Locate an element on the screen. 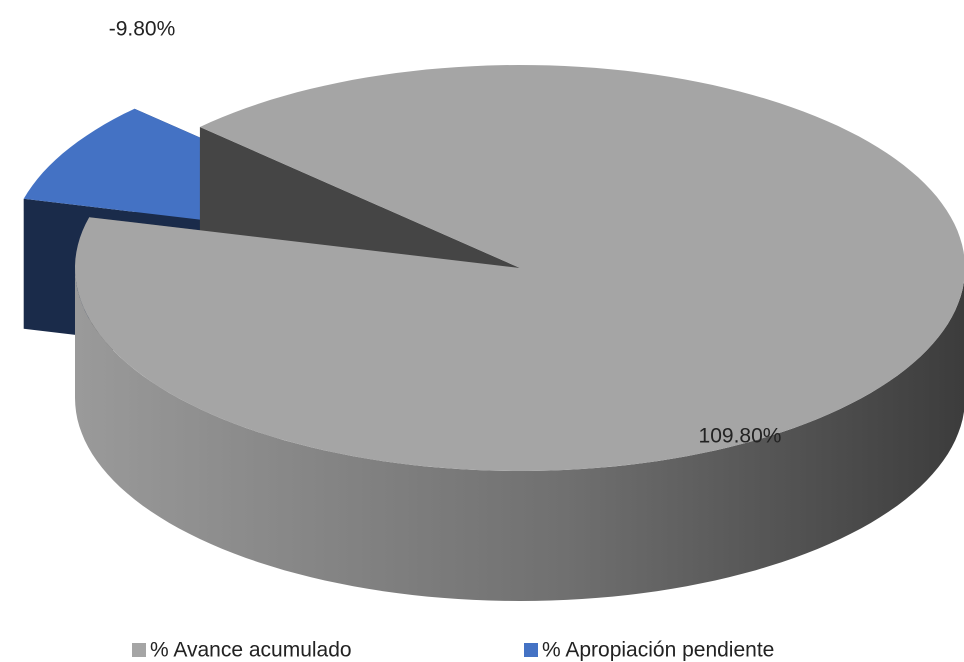 The image size is (964, 662). data-label: 109.80% is located at coordinates (740, 436).